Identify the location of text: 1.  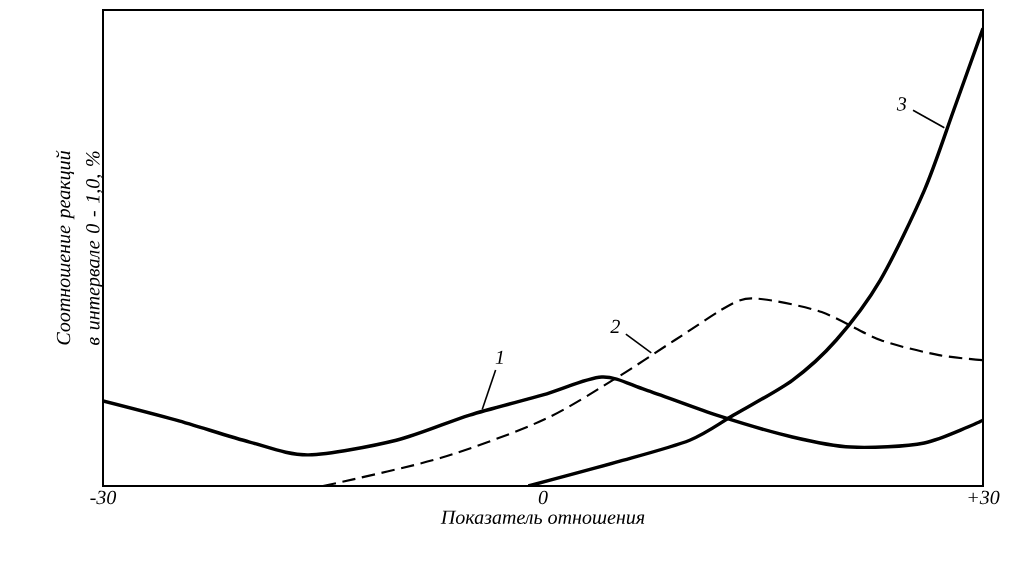
(499, 357).